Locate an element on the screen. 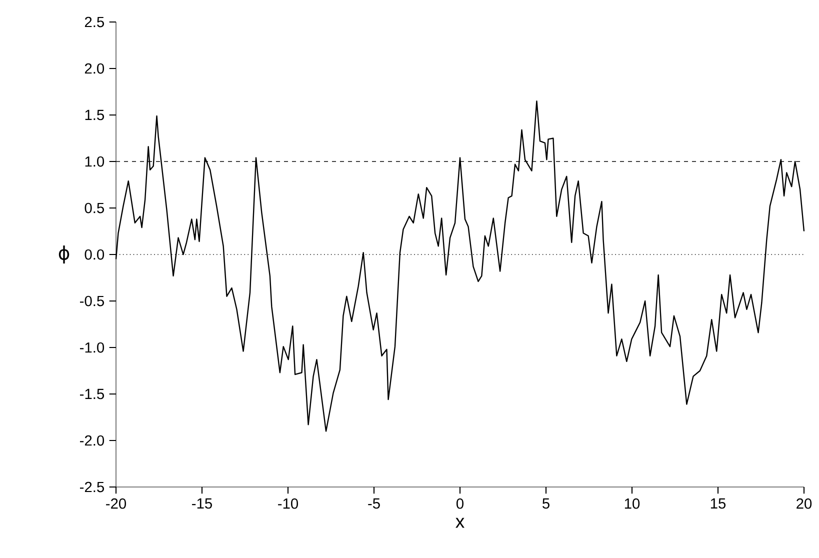 The height and width of the screenshot is (558, 819). x-tick-label: 15 is located at coordinates (718, 503).